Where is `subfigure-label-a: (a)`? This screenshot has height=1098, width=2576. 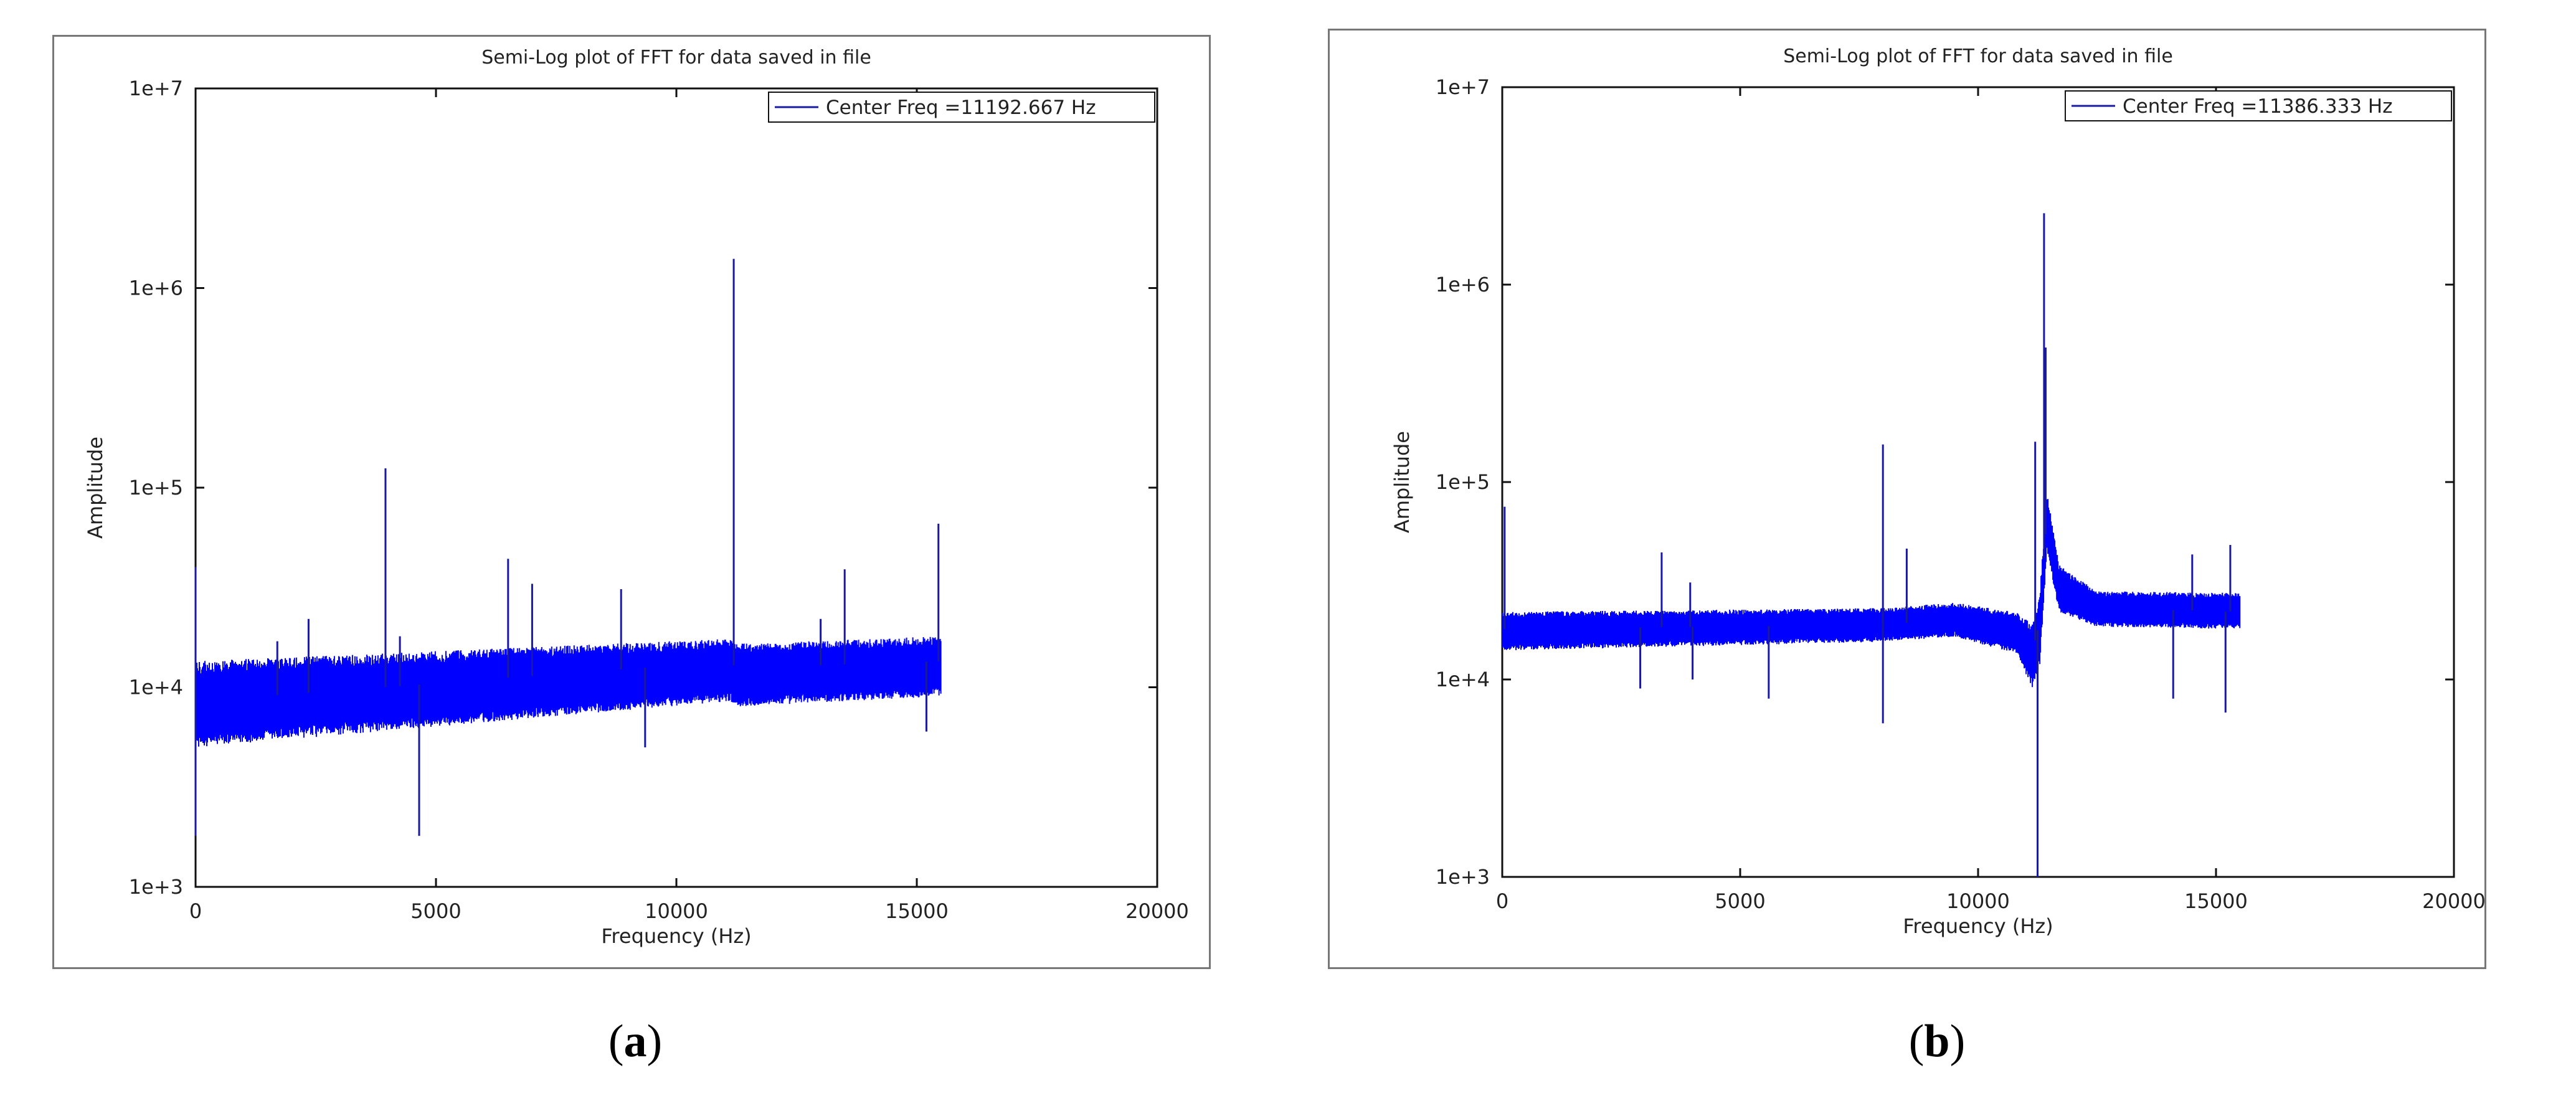 subfigure-label-a: (a) is located at coordinates (635, 1041).